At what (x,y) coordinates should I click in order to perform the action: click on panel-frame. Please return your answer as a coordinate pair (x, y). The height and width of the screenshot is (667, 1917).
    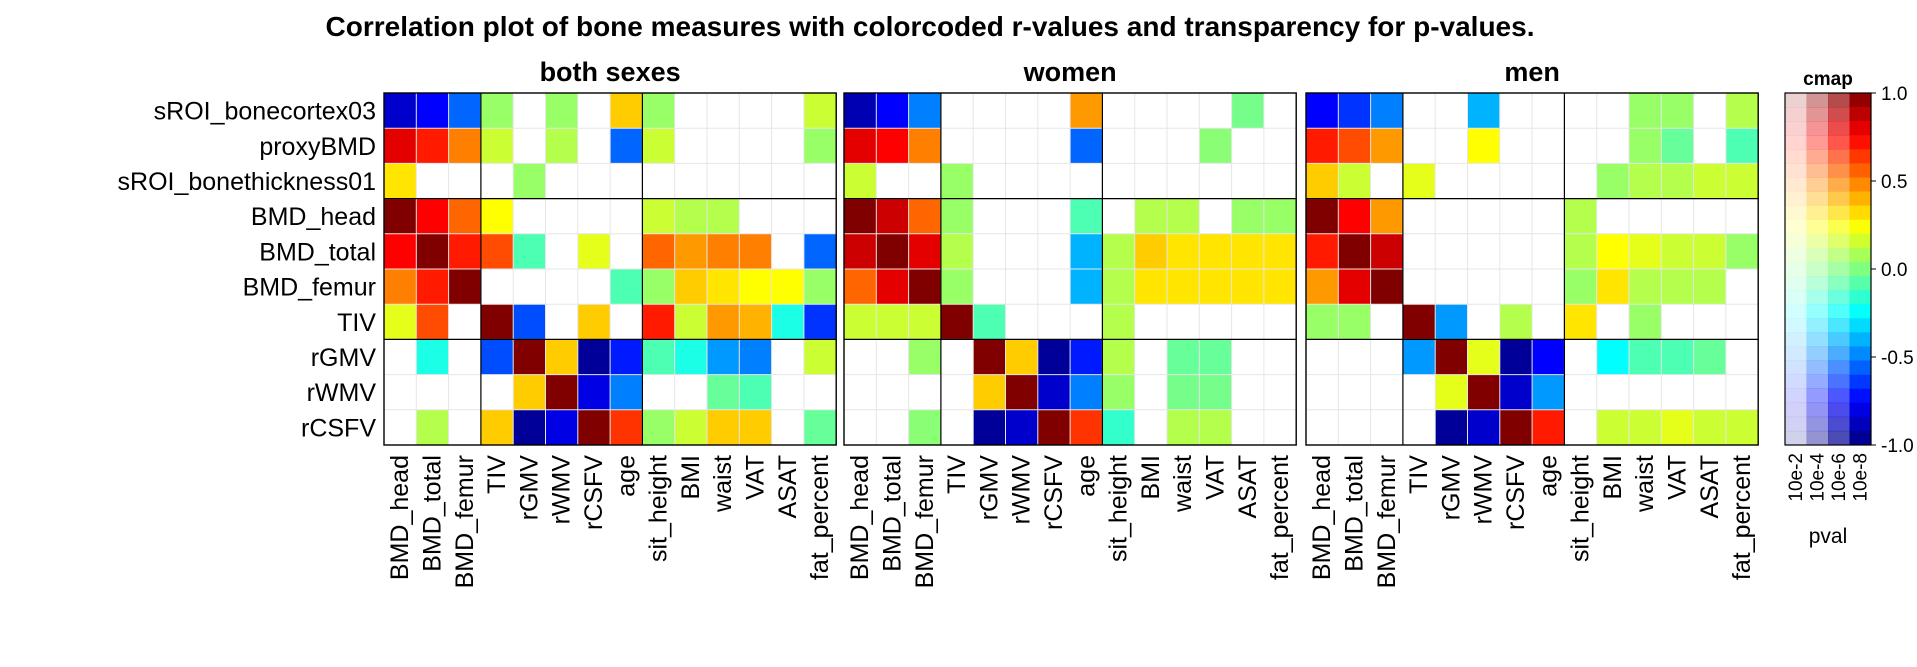
    Looking at the image, I should click on (610, 269).